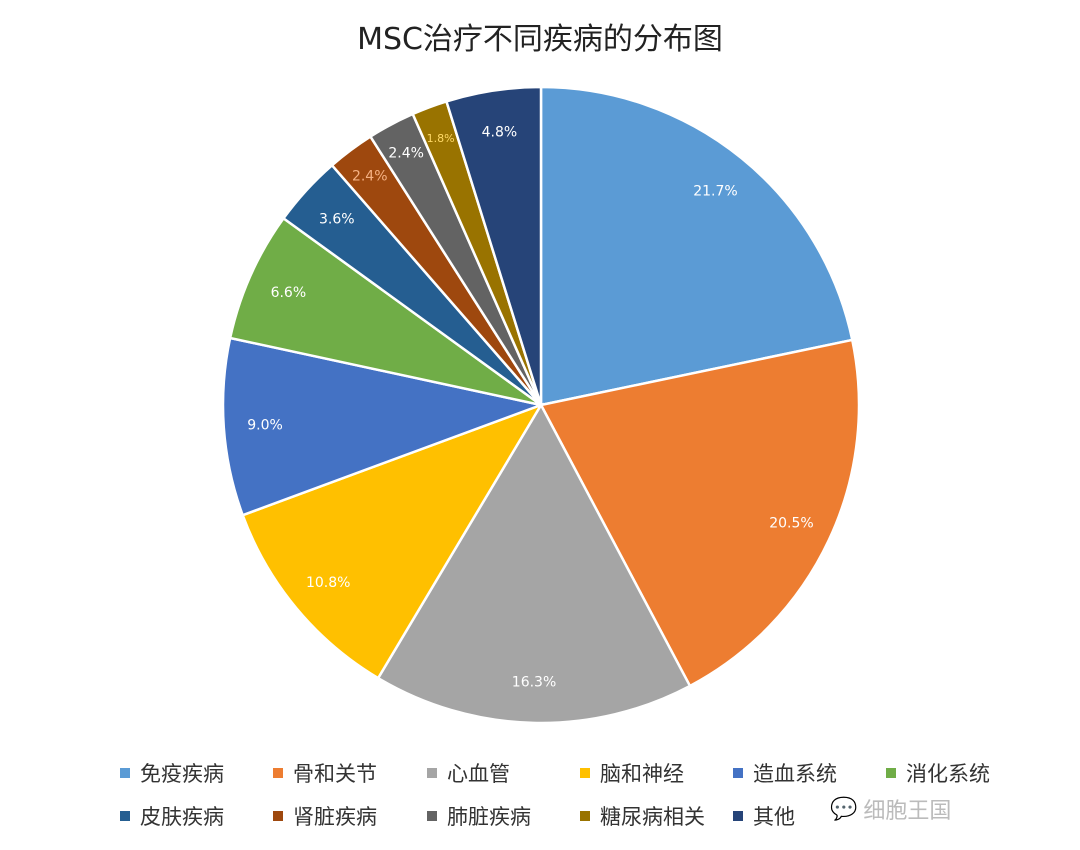 This screenshot has height=850, width=1080. Describe the element at coordinates (534, 683) in the screenshot. I see `data-label: 16.3%` at that location.